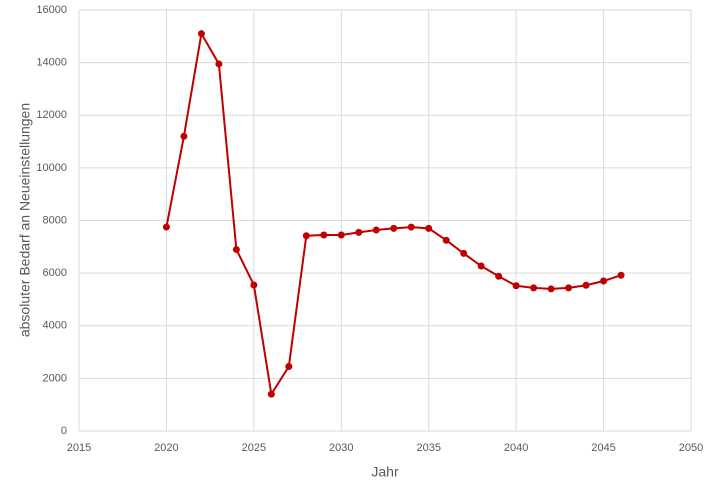 The image size is (716, 489). Describe the element at coordinates (51, 63) in the screenshot. I see `y-tick-label: 14000` at that location.